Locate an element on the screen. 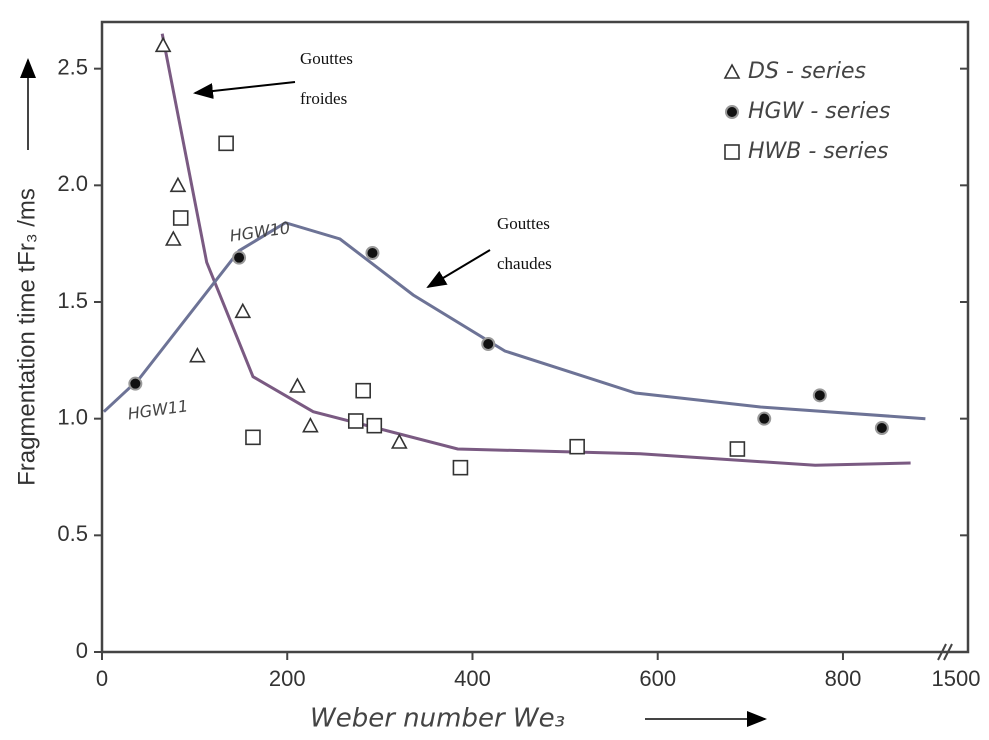  x-tick-label: 600 is located at coordinates (657, 678).